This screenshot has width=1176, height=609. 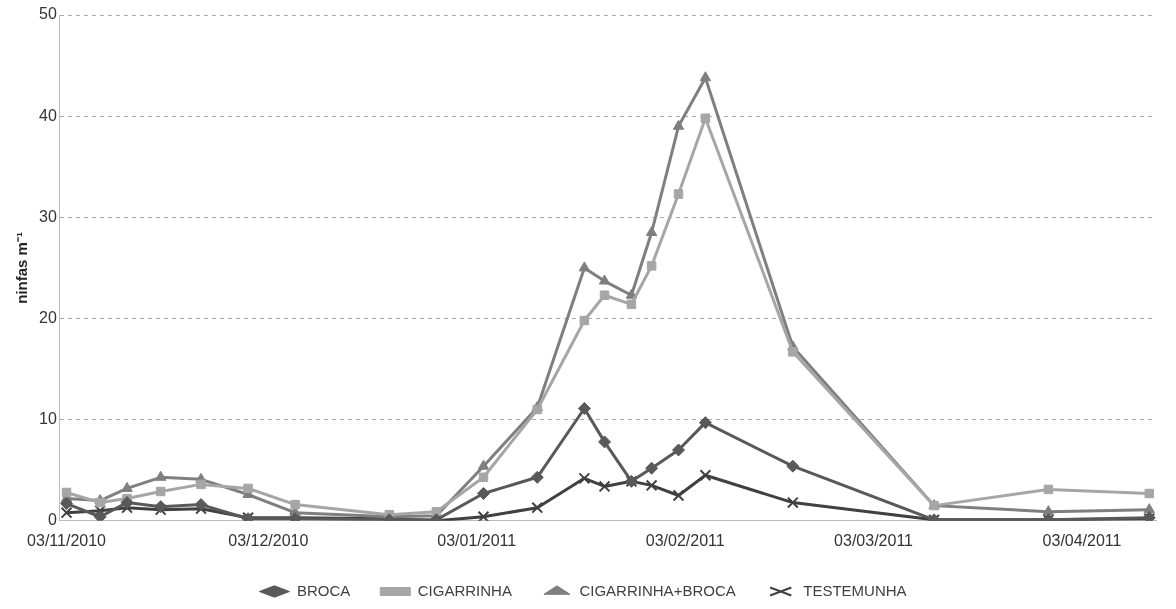 I want to click on x-tick-label: 03/04/2011, so click(x=1082, y=540).